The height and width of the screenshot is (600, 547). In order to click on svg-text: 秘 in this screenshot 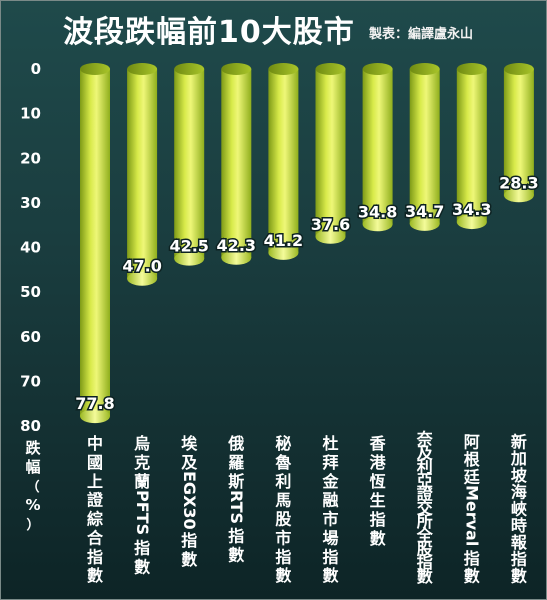, I will do `click(283, 443)`.